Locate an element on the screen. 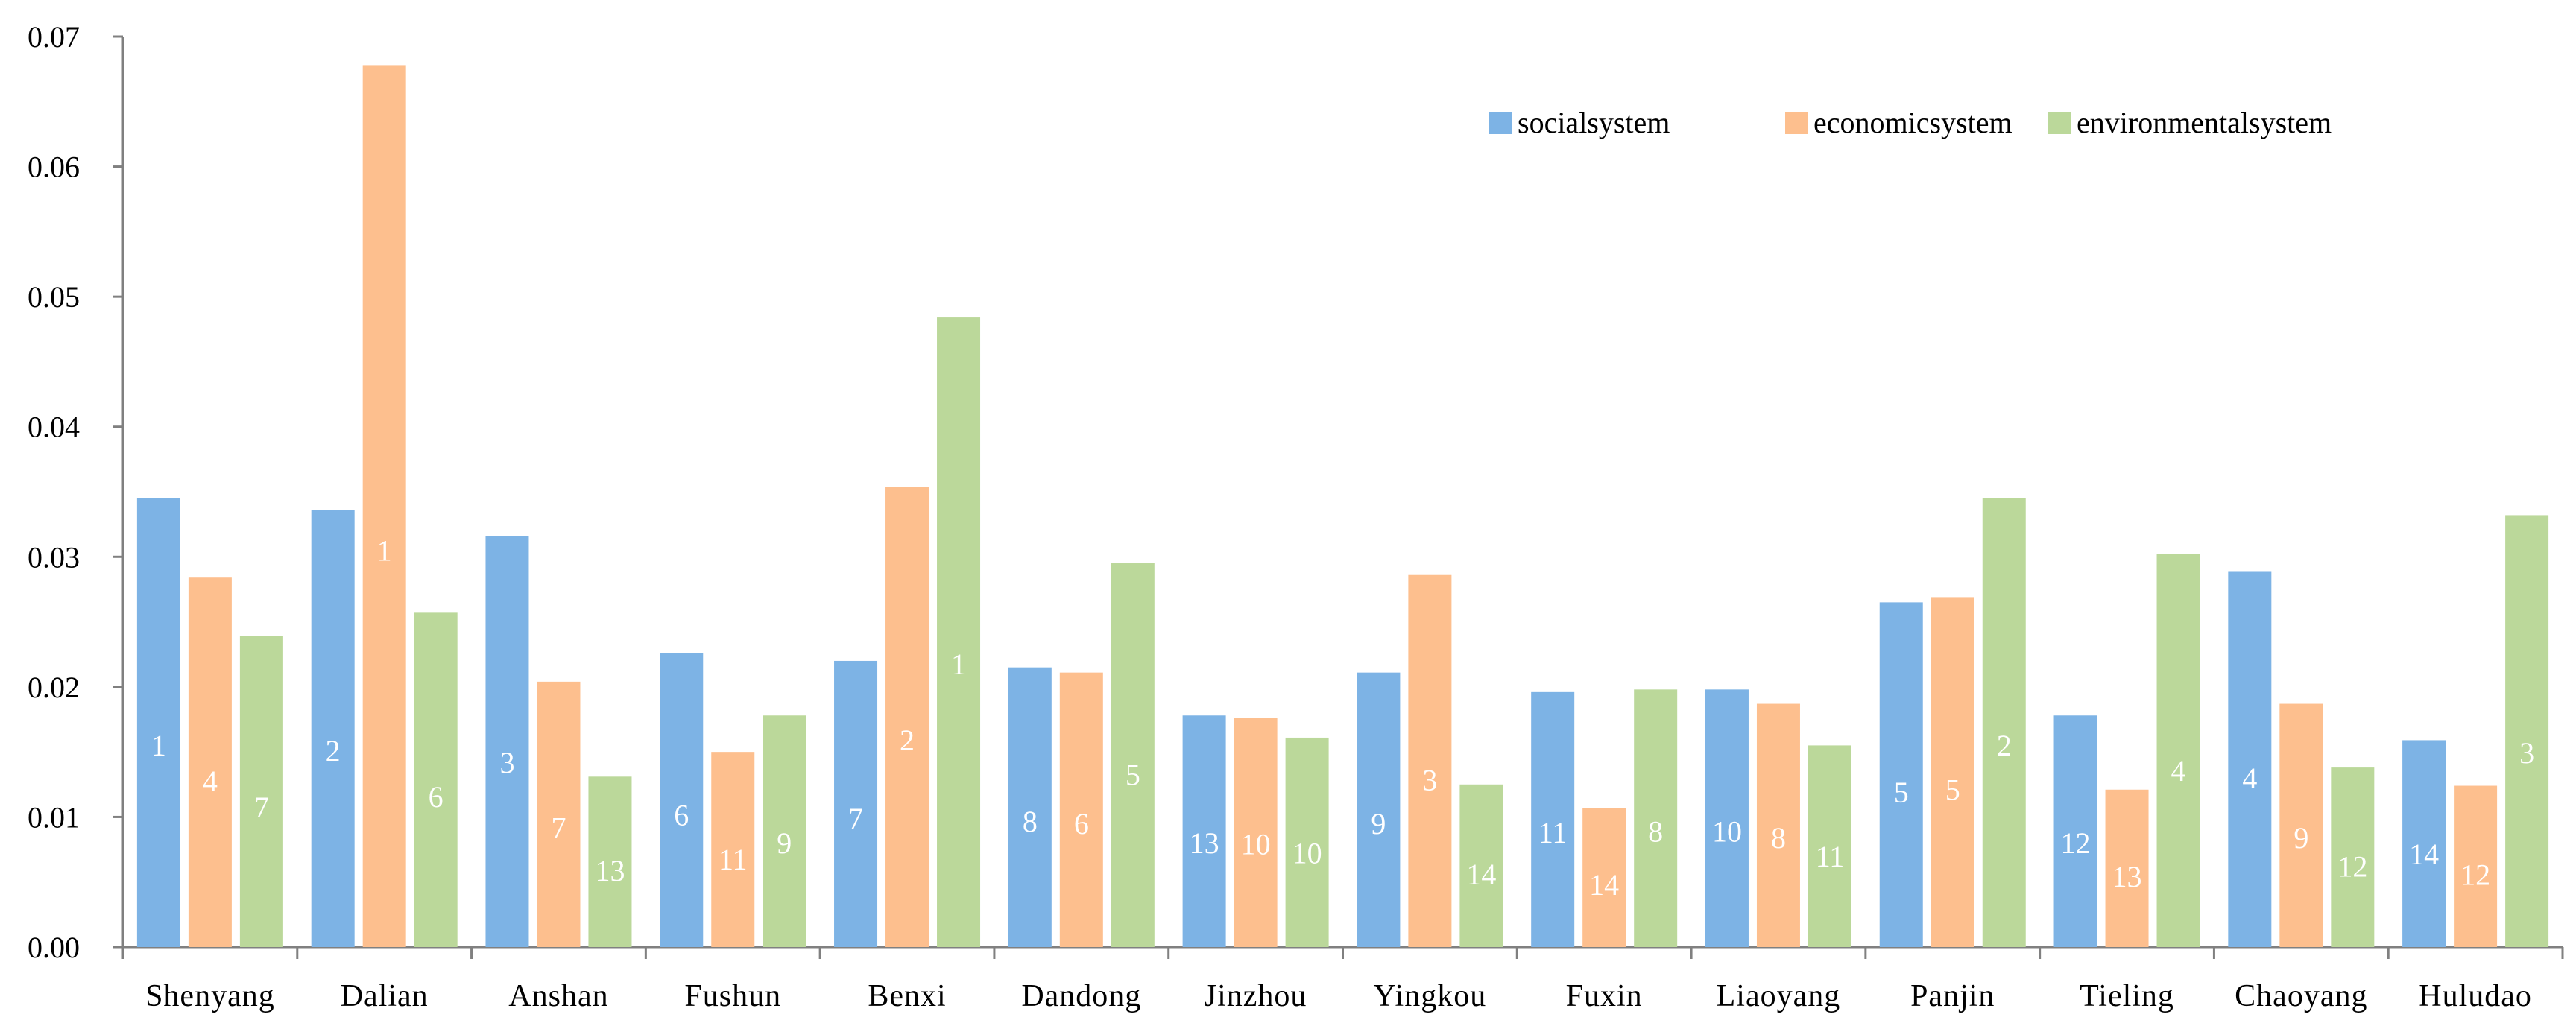 This screenshot has height=1029, width=2576. x-tick-label: Anshan is located at coordinates (558, 996).